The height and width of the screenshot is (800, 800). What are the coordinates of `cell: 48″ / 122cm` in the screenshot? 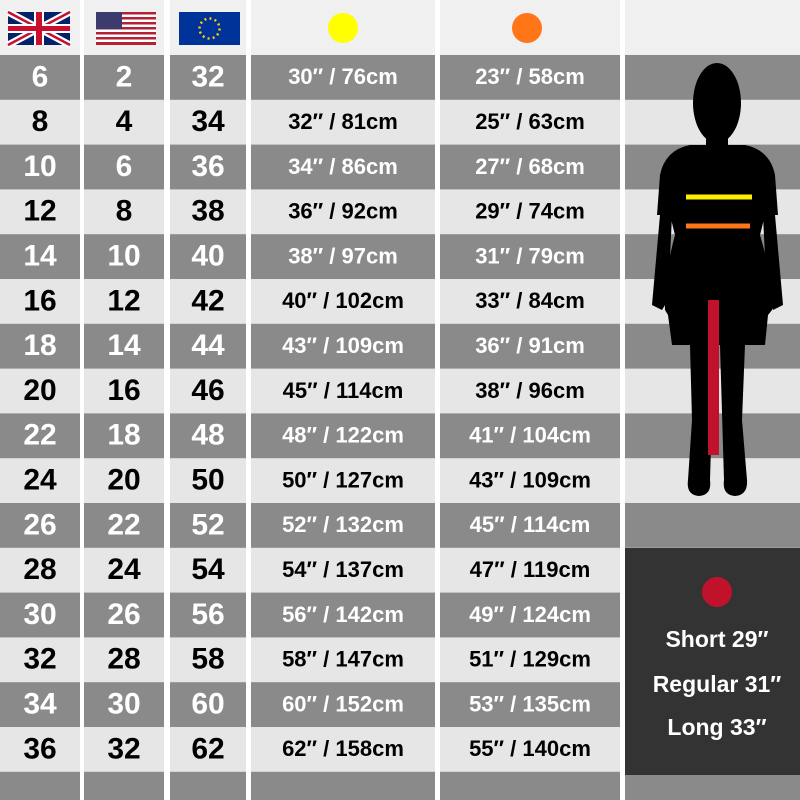 It's located at (343, 435).